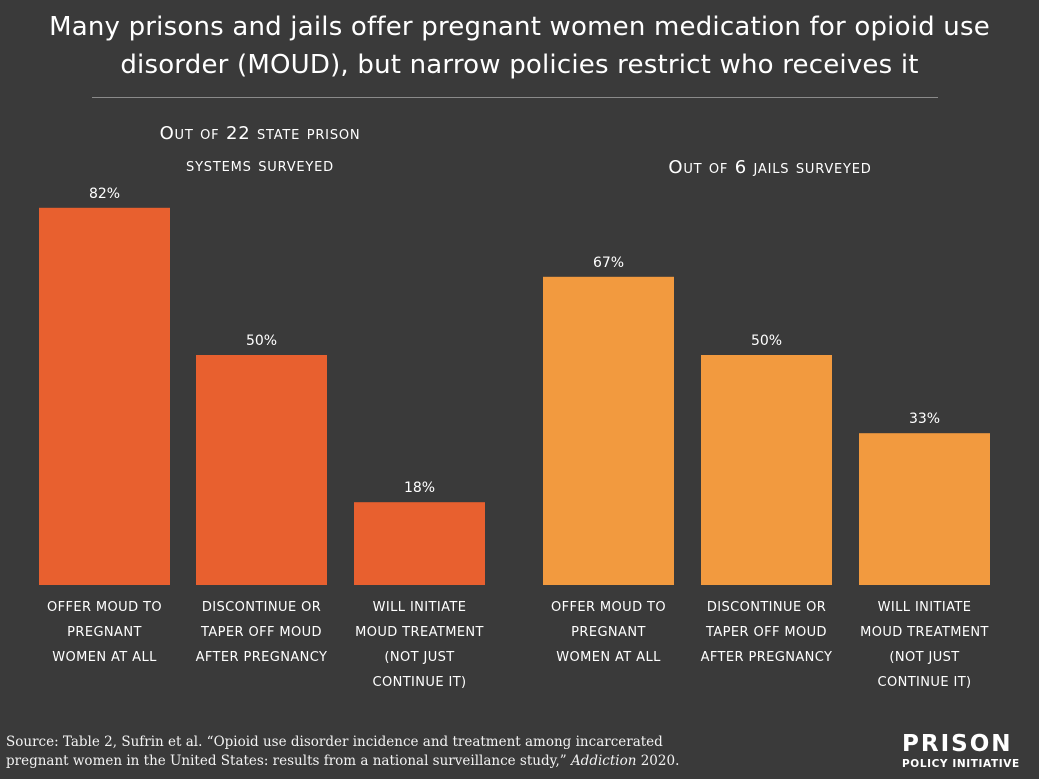  Describe the element at coordinates (603, 761) in the screenshot. I see `source-journal: Addiction` at that location.